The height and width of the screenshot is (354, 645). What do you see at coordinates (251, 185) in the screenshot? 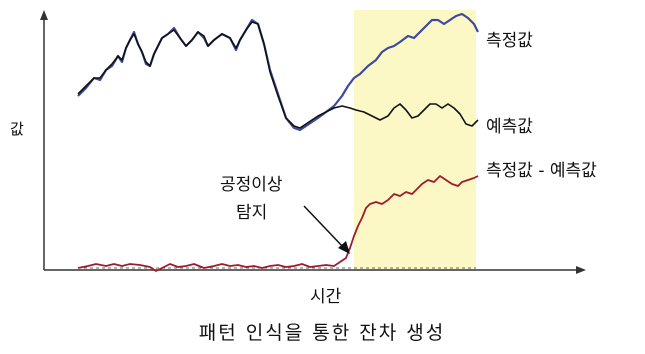
I see `annotation-anomaly-line1: 공정이상` at bounding box center [251, 185].